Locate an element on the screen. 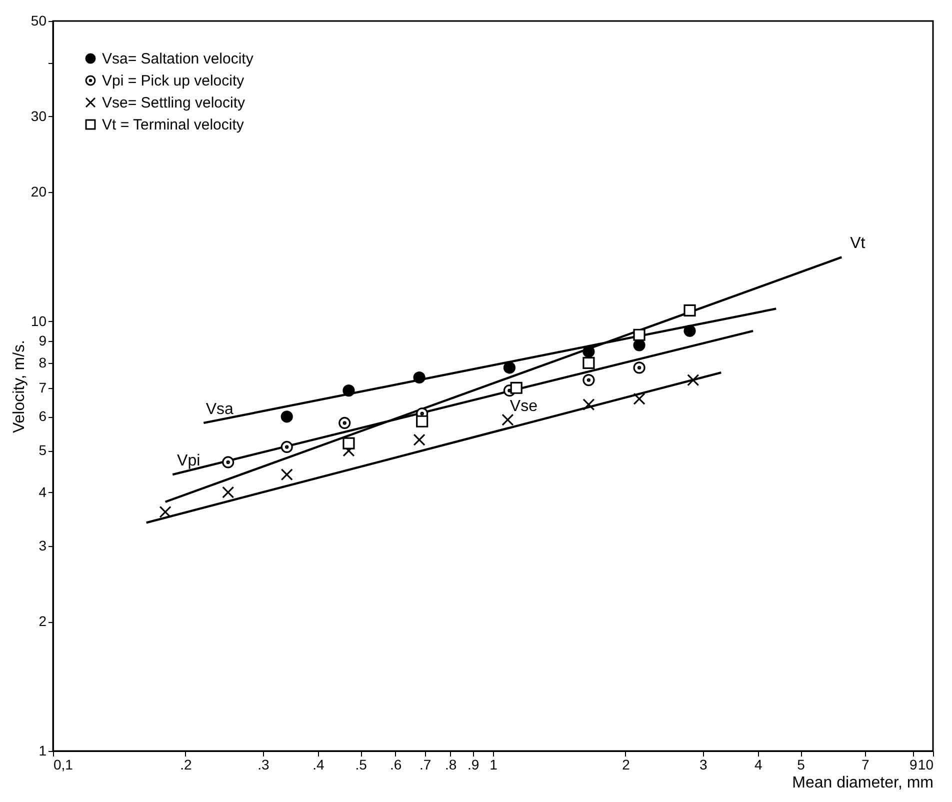 This screenshot has width=952, height=802. annotation: Vt is located at coordinates (858, 243).